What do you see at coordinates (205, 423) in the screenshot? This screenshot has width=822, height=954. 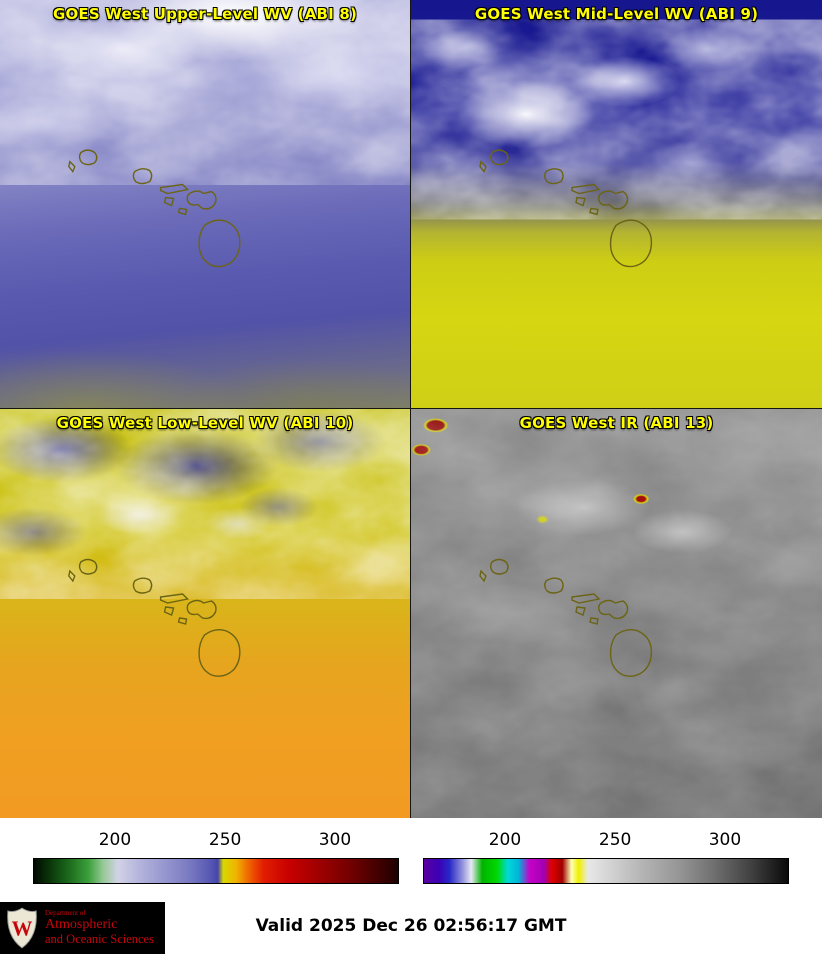 I see `panel-title-abi10: GOES West Low-Level WV (ABI 10)` at bounding box center [205, 423].